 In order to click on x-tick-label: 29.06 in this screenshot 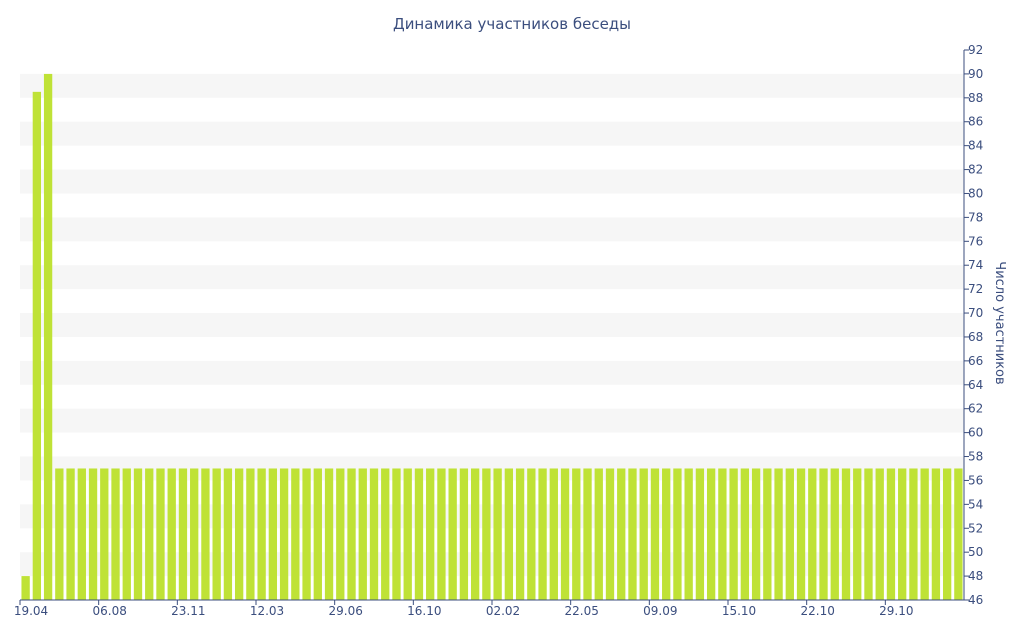, I will do `click(345, 611)`.